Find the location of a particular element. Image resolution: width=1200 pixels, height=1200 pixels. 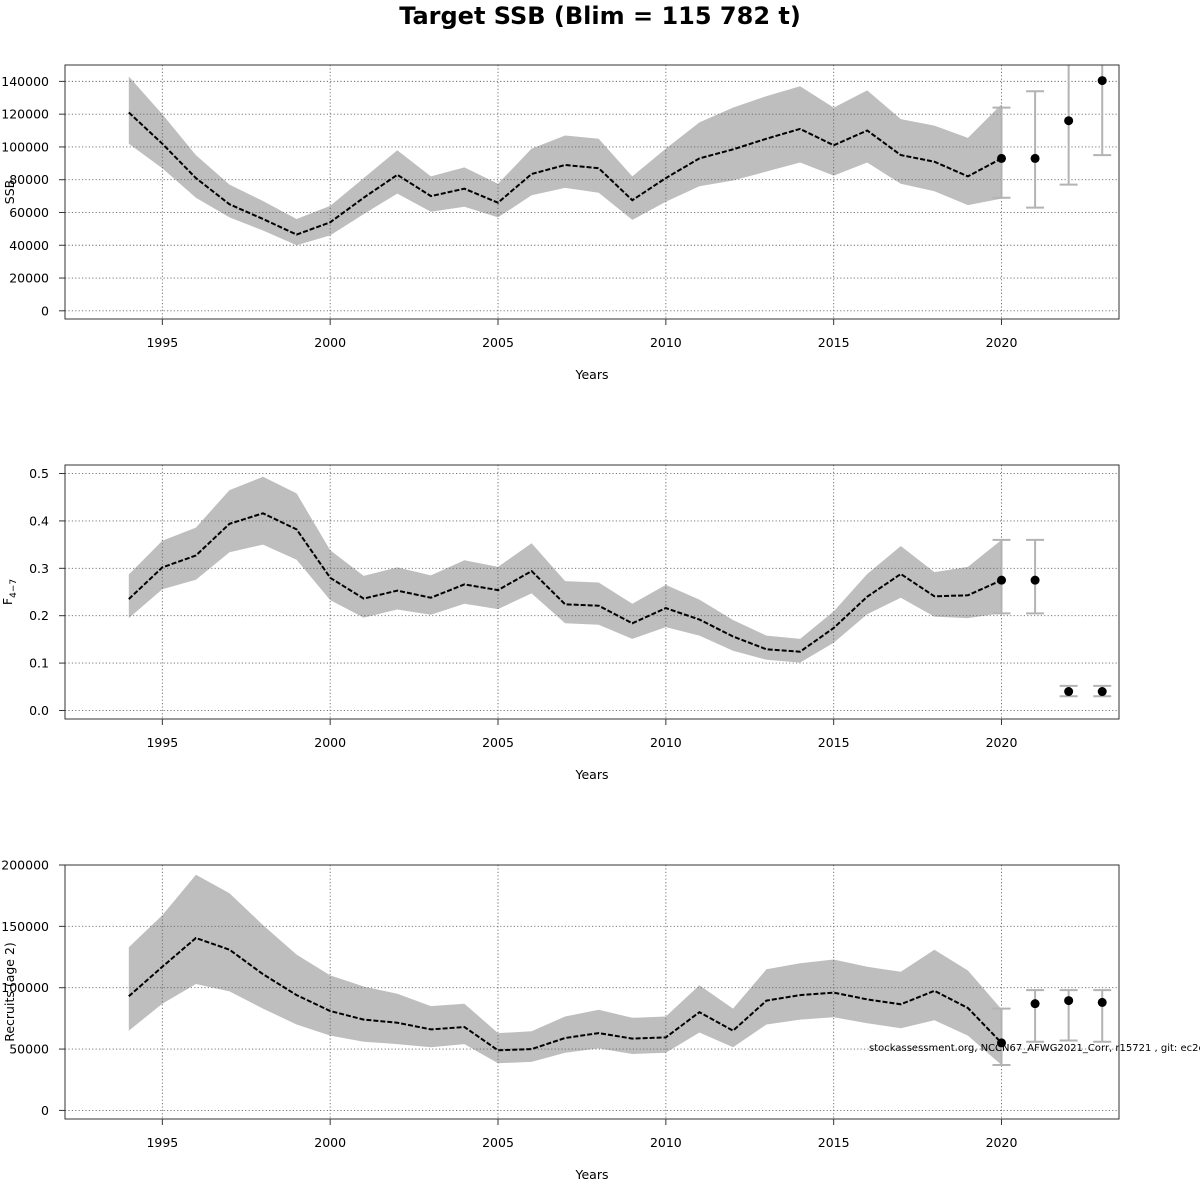

y-tick-label: 20000 is located at coordinates (29, 278).